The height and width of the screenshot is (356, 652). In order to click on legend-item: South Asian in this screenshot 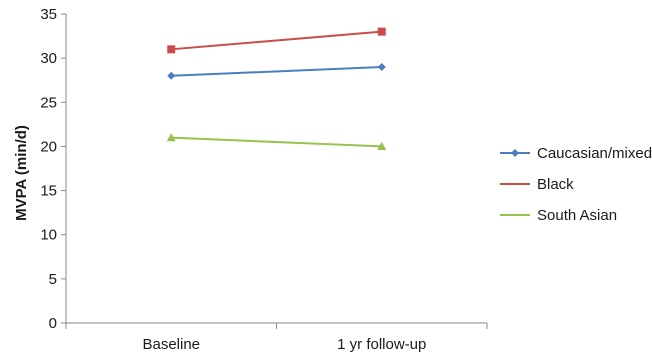, I will do `click(558, 215)`.